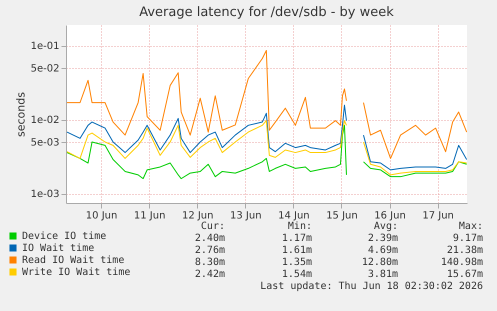  What do you see at coordinates (45, 194) in the screenshot?
I see `y-tick-label: 1e-03` at bounding box center [45, 194].